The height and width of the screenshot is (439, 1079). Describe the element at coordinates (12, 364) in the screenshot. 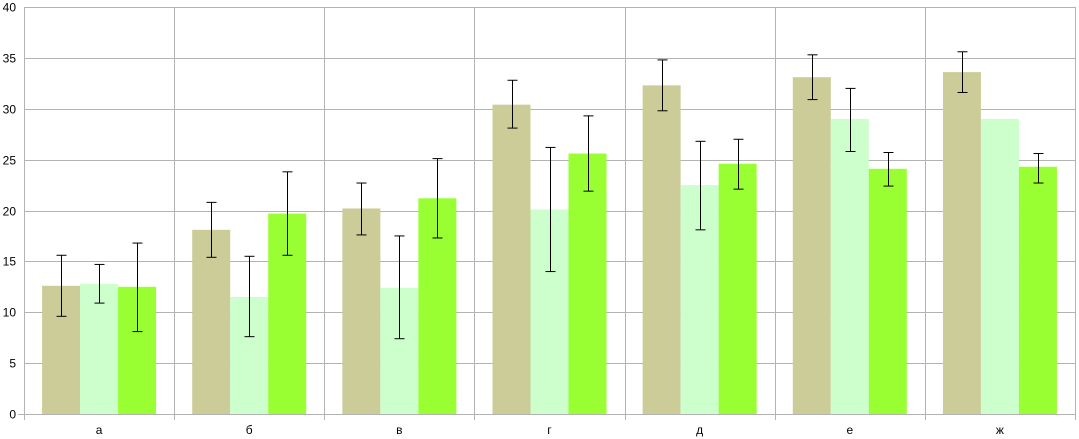

I see `y-tick-label: 5` at that location.